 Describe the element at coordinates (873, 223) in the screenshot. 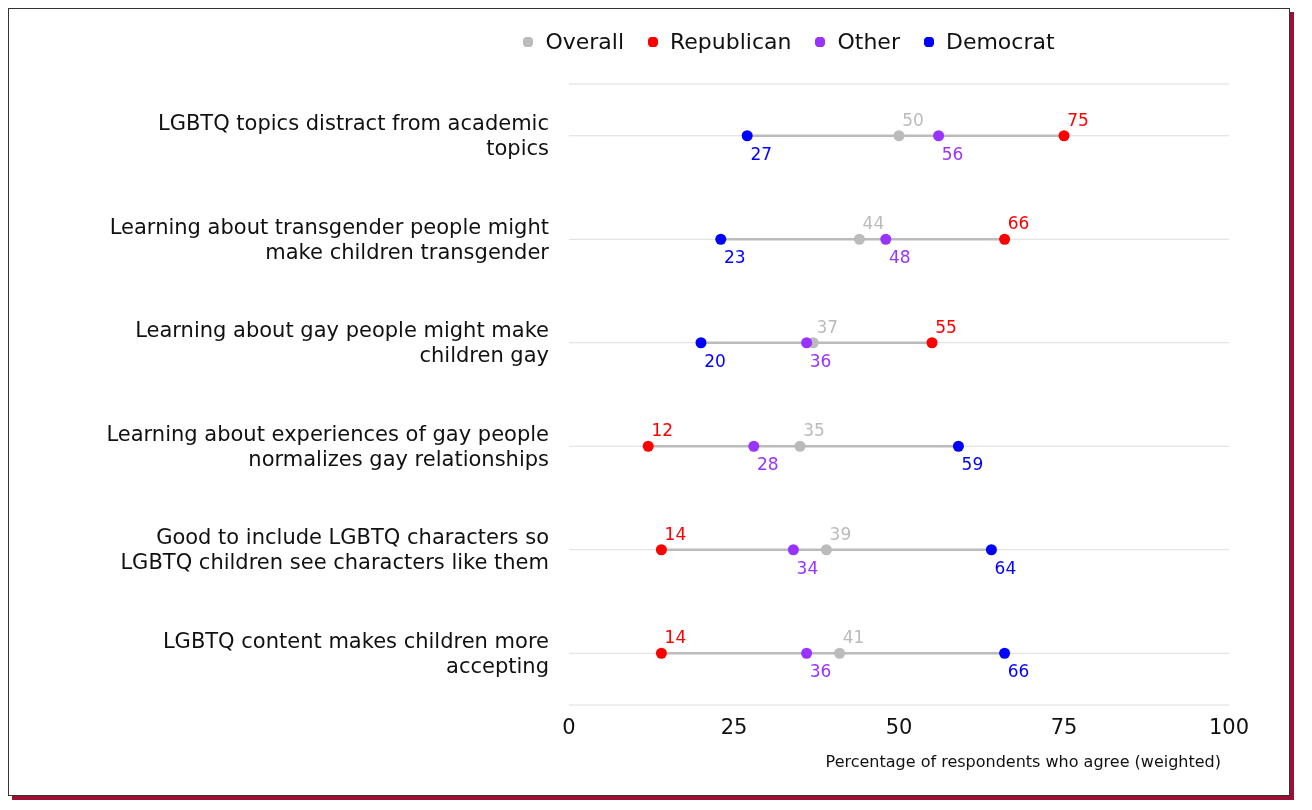

I see `data-label: 44` at that location.